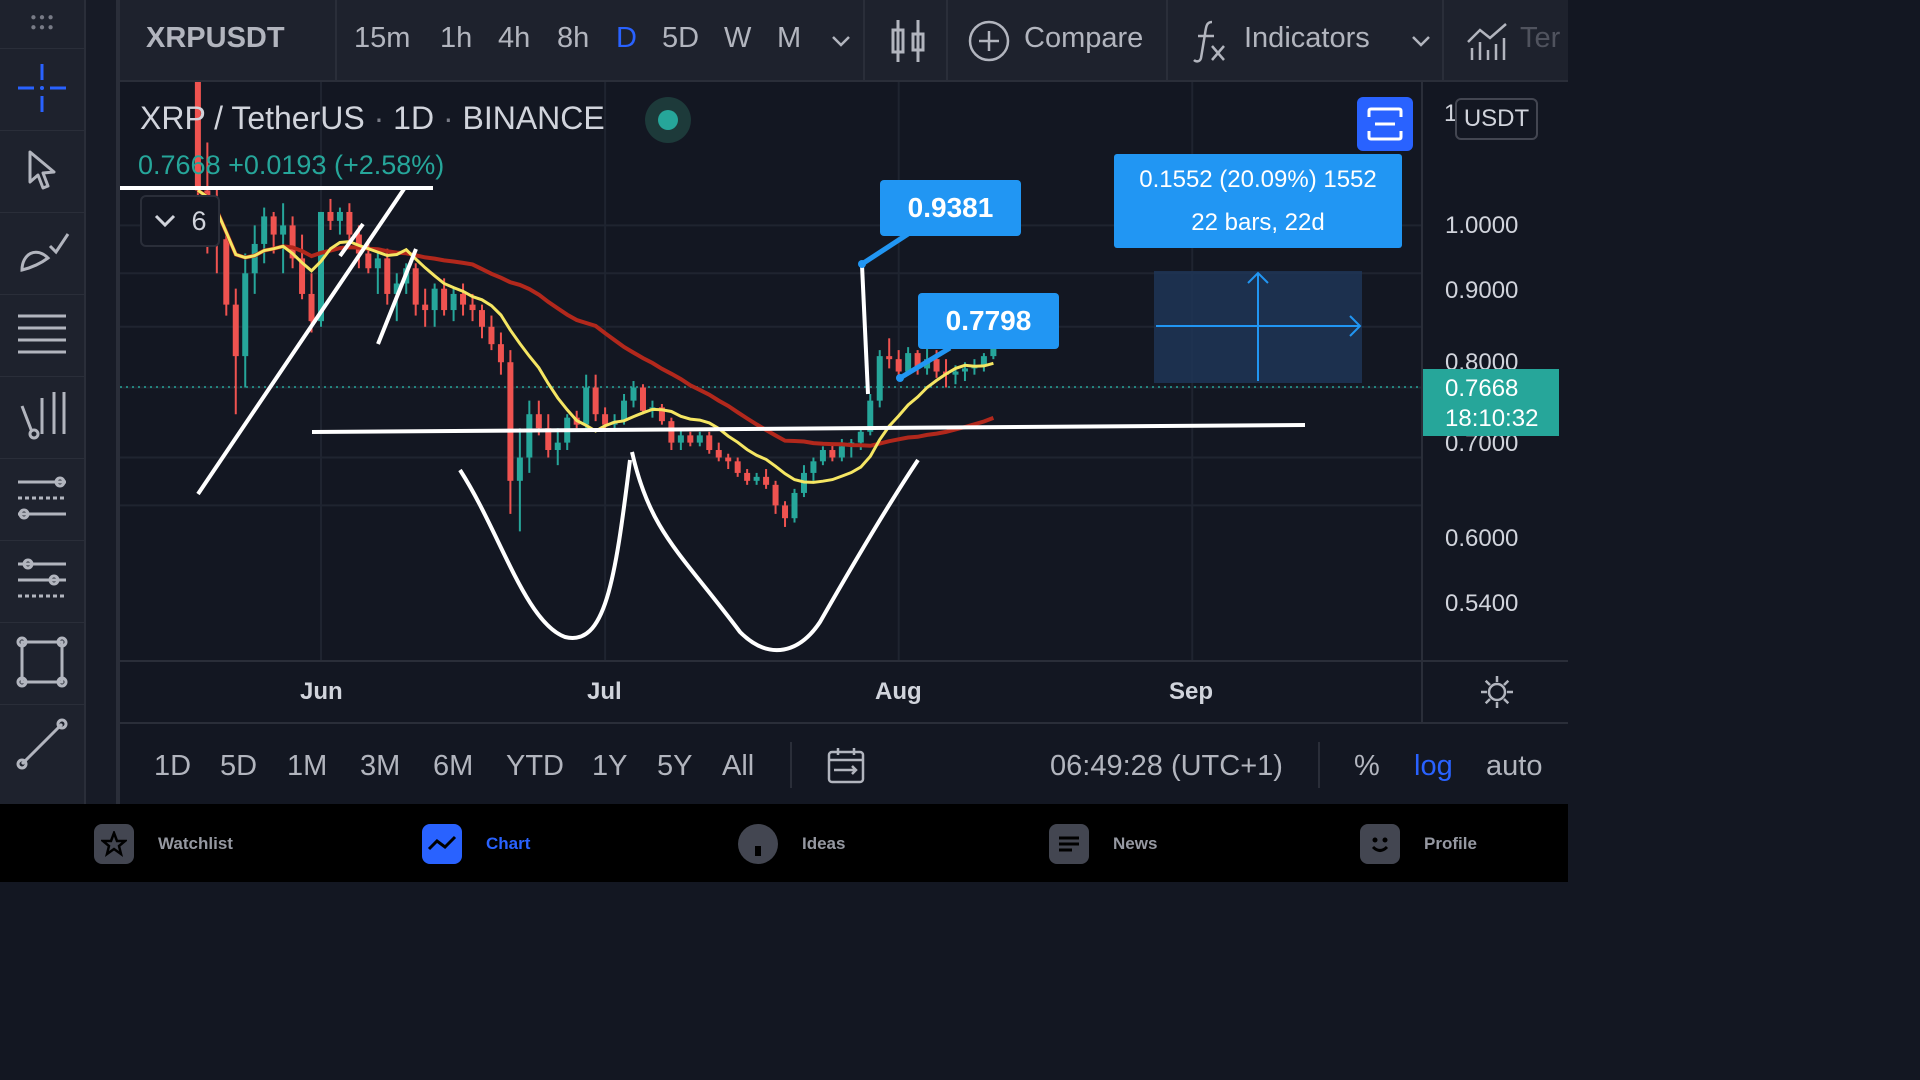  I want to click on rectangle-icon, so click(42, 661).